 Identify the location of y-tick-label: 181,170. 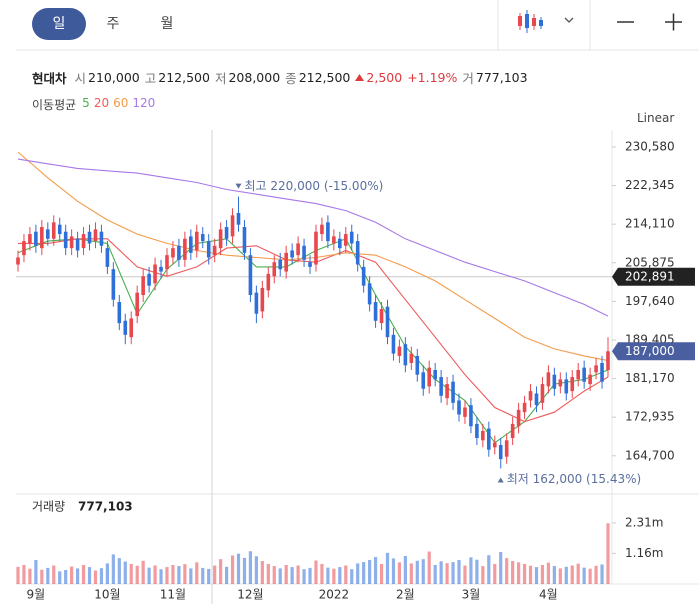
(650, 378).